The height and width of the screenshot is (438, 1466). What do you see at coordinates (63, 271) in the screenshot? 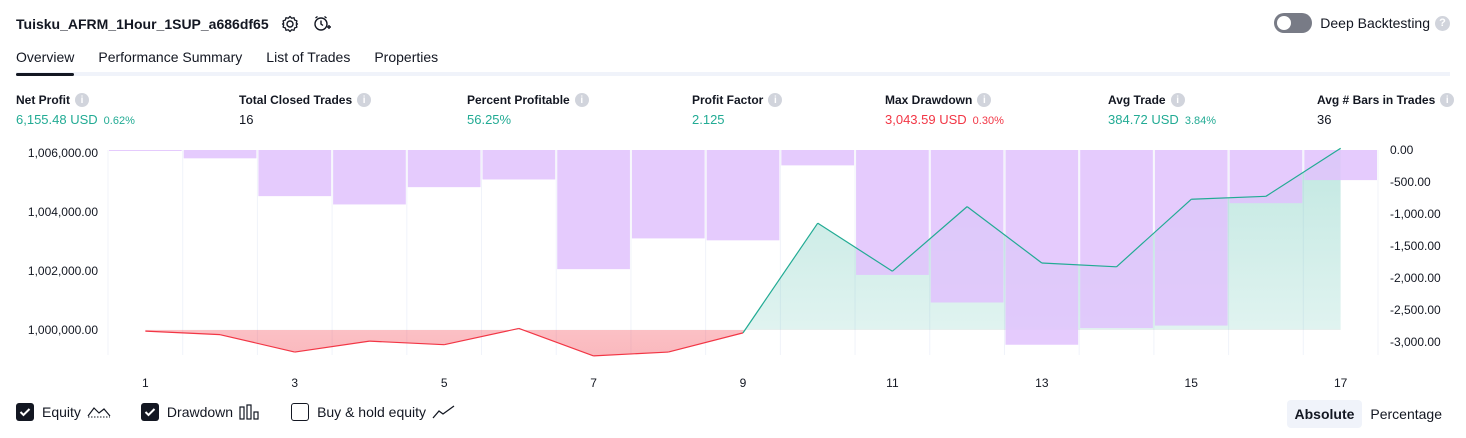
I see `left-axis-tick: 1,002,000.00` at bounding box center [63, 271].